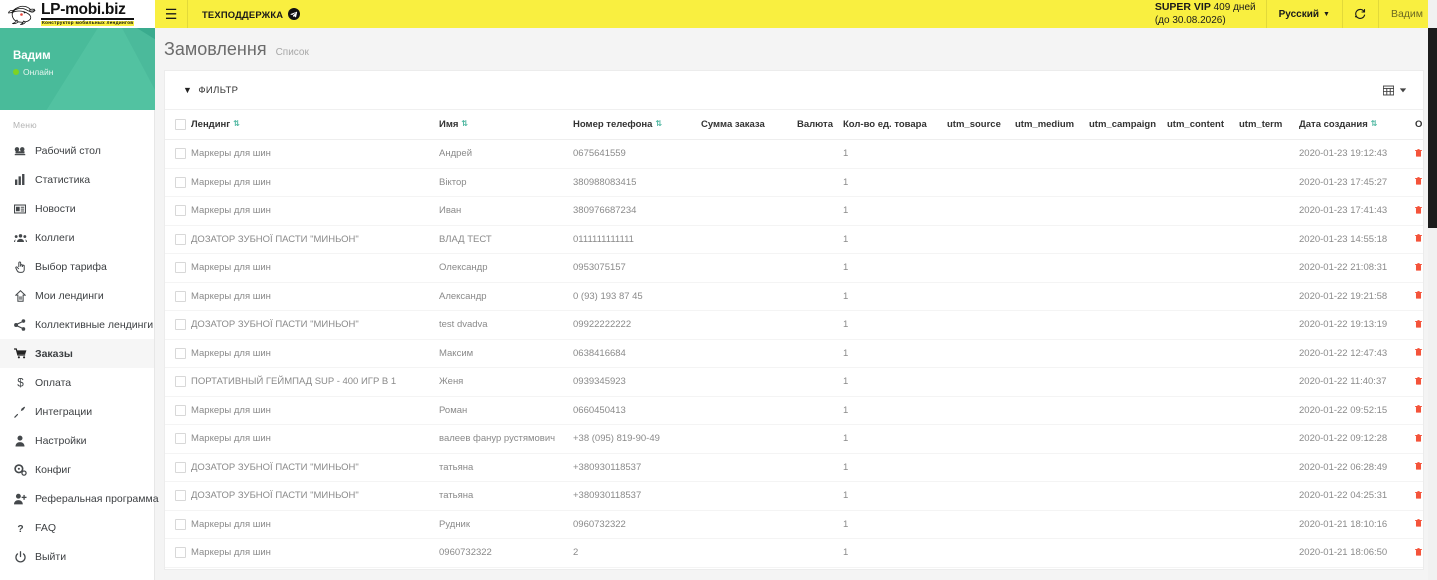  I want to click on sidebar-item-14: ? FAQ, so click(77, 527).